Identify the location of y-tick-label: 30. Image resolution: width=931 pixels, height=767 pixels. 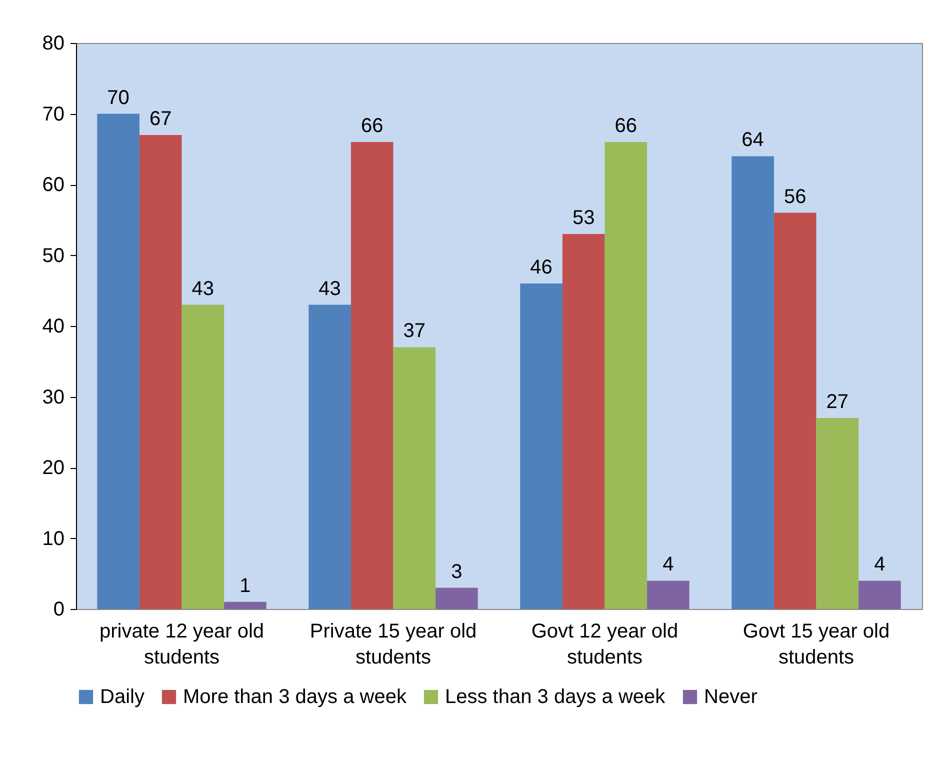
(53, 397).